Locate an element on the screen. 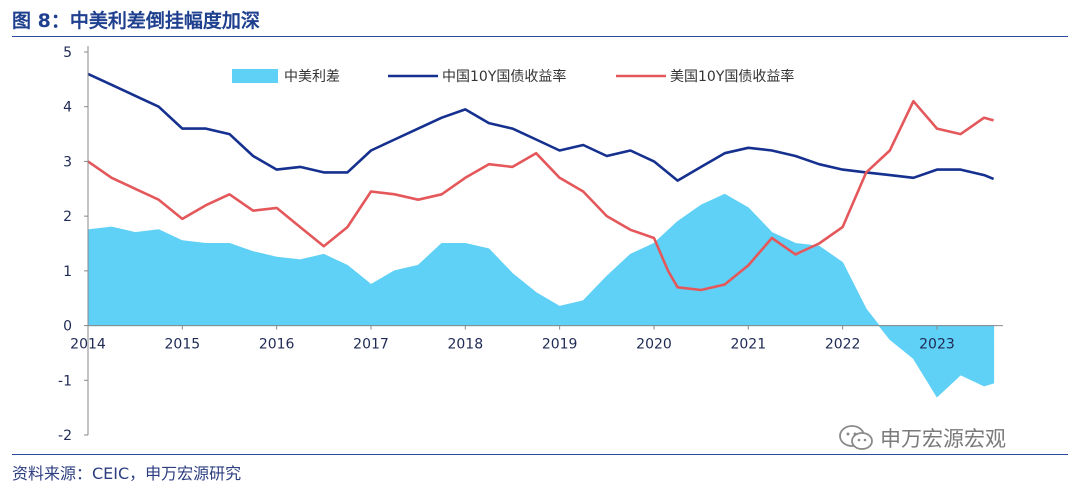  legend-label: 中美利差 is located at coordinates (312, 77).